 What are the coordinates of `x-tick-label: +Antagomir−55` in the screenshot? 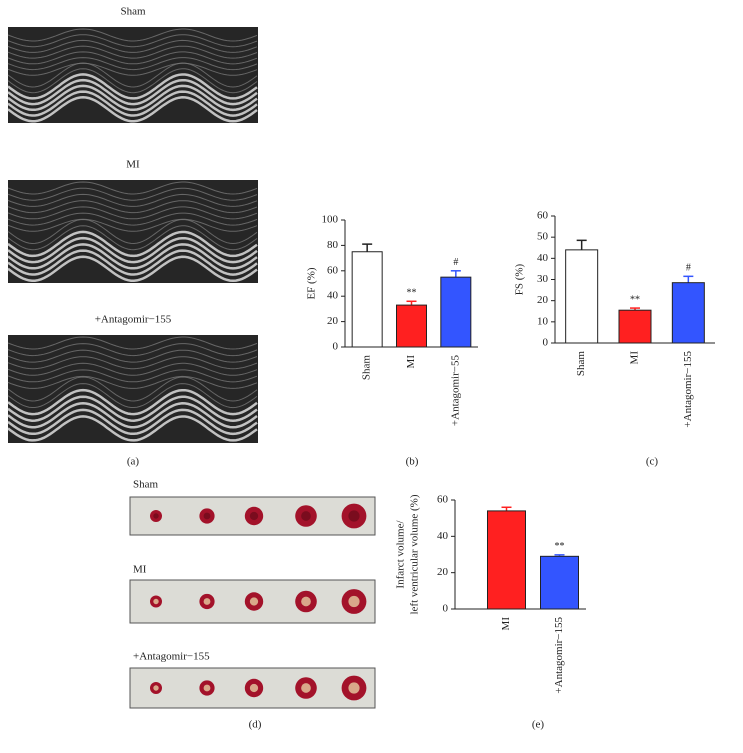 It's located at (455, 391).